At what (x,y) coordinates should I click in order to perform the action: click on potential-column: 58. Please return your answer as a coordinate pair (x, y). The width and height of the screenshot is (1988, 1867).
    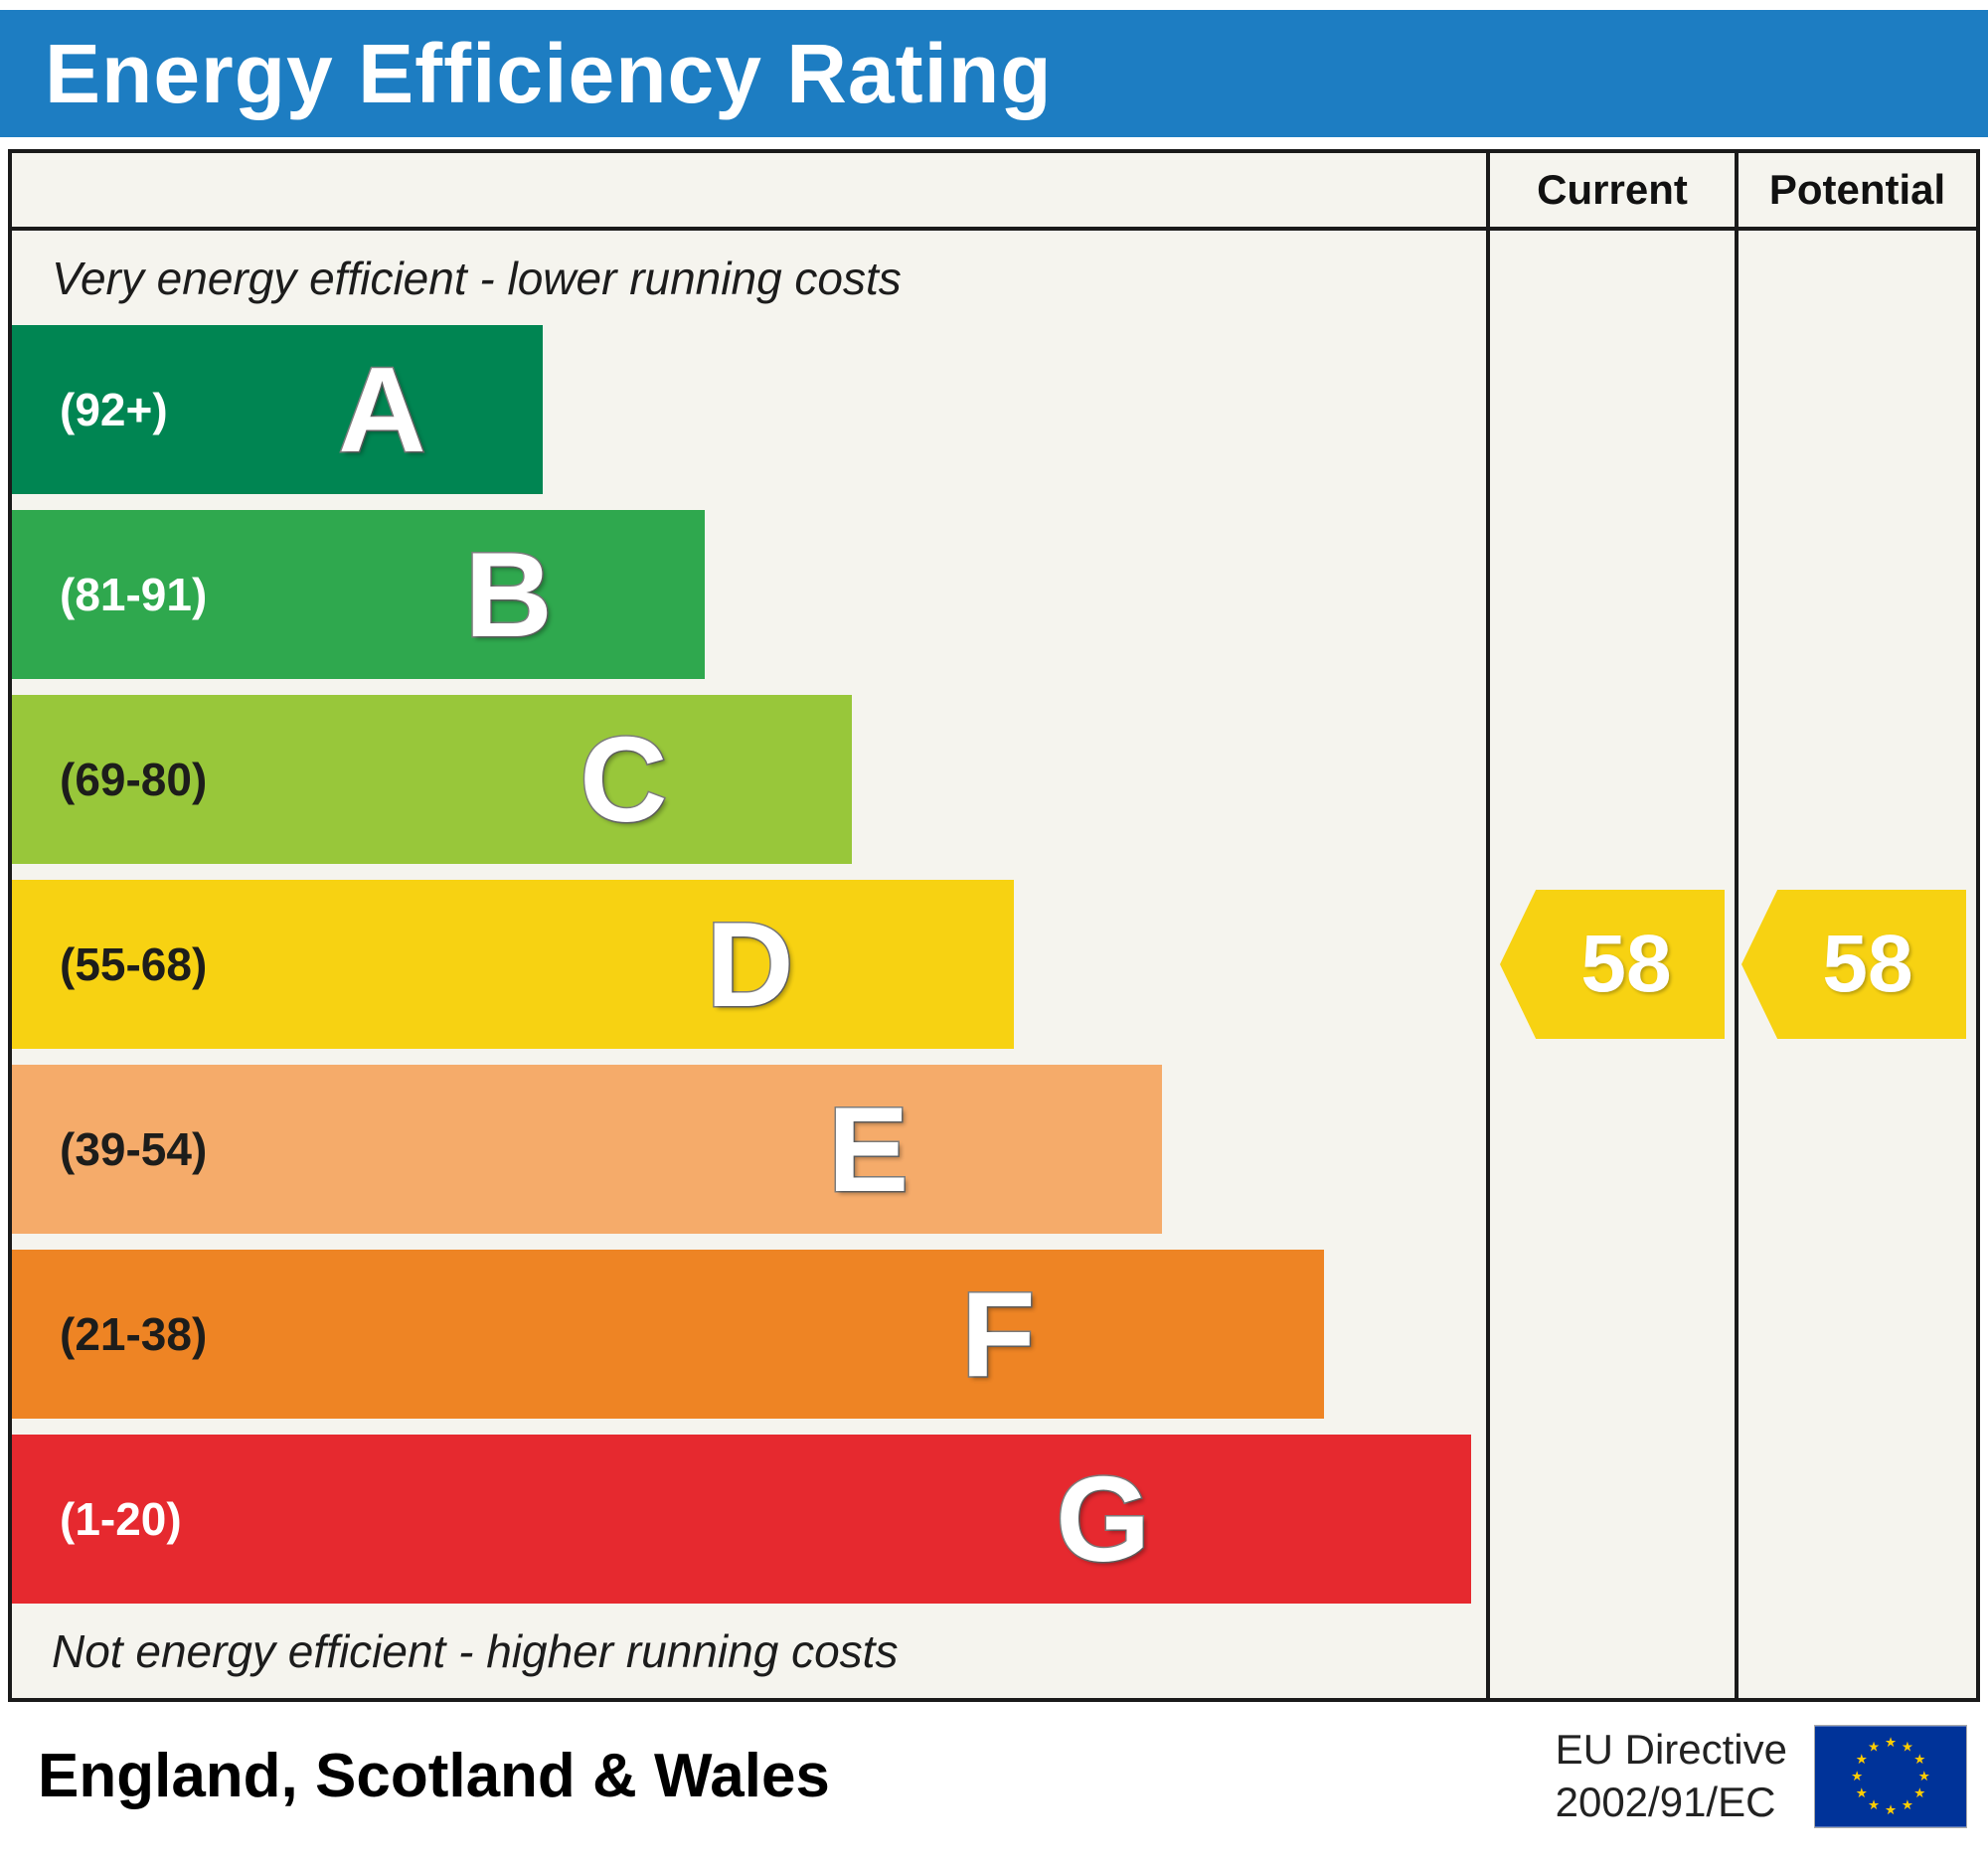
    Looking at the image, I should click on (1855, 964).